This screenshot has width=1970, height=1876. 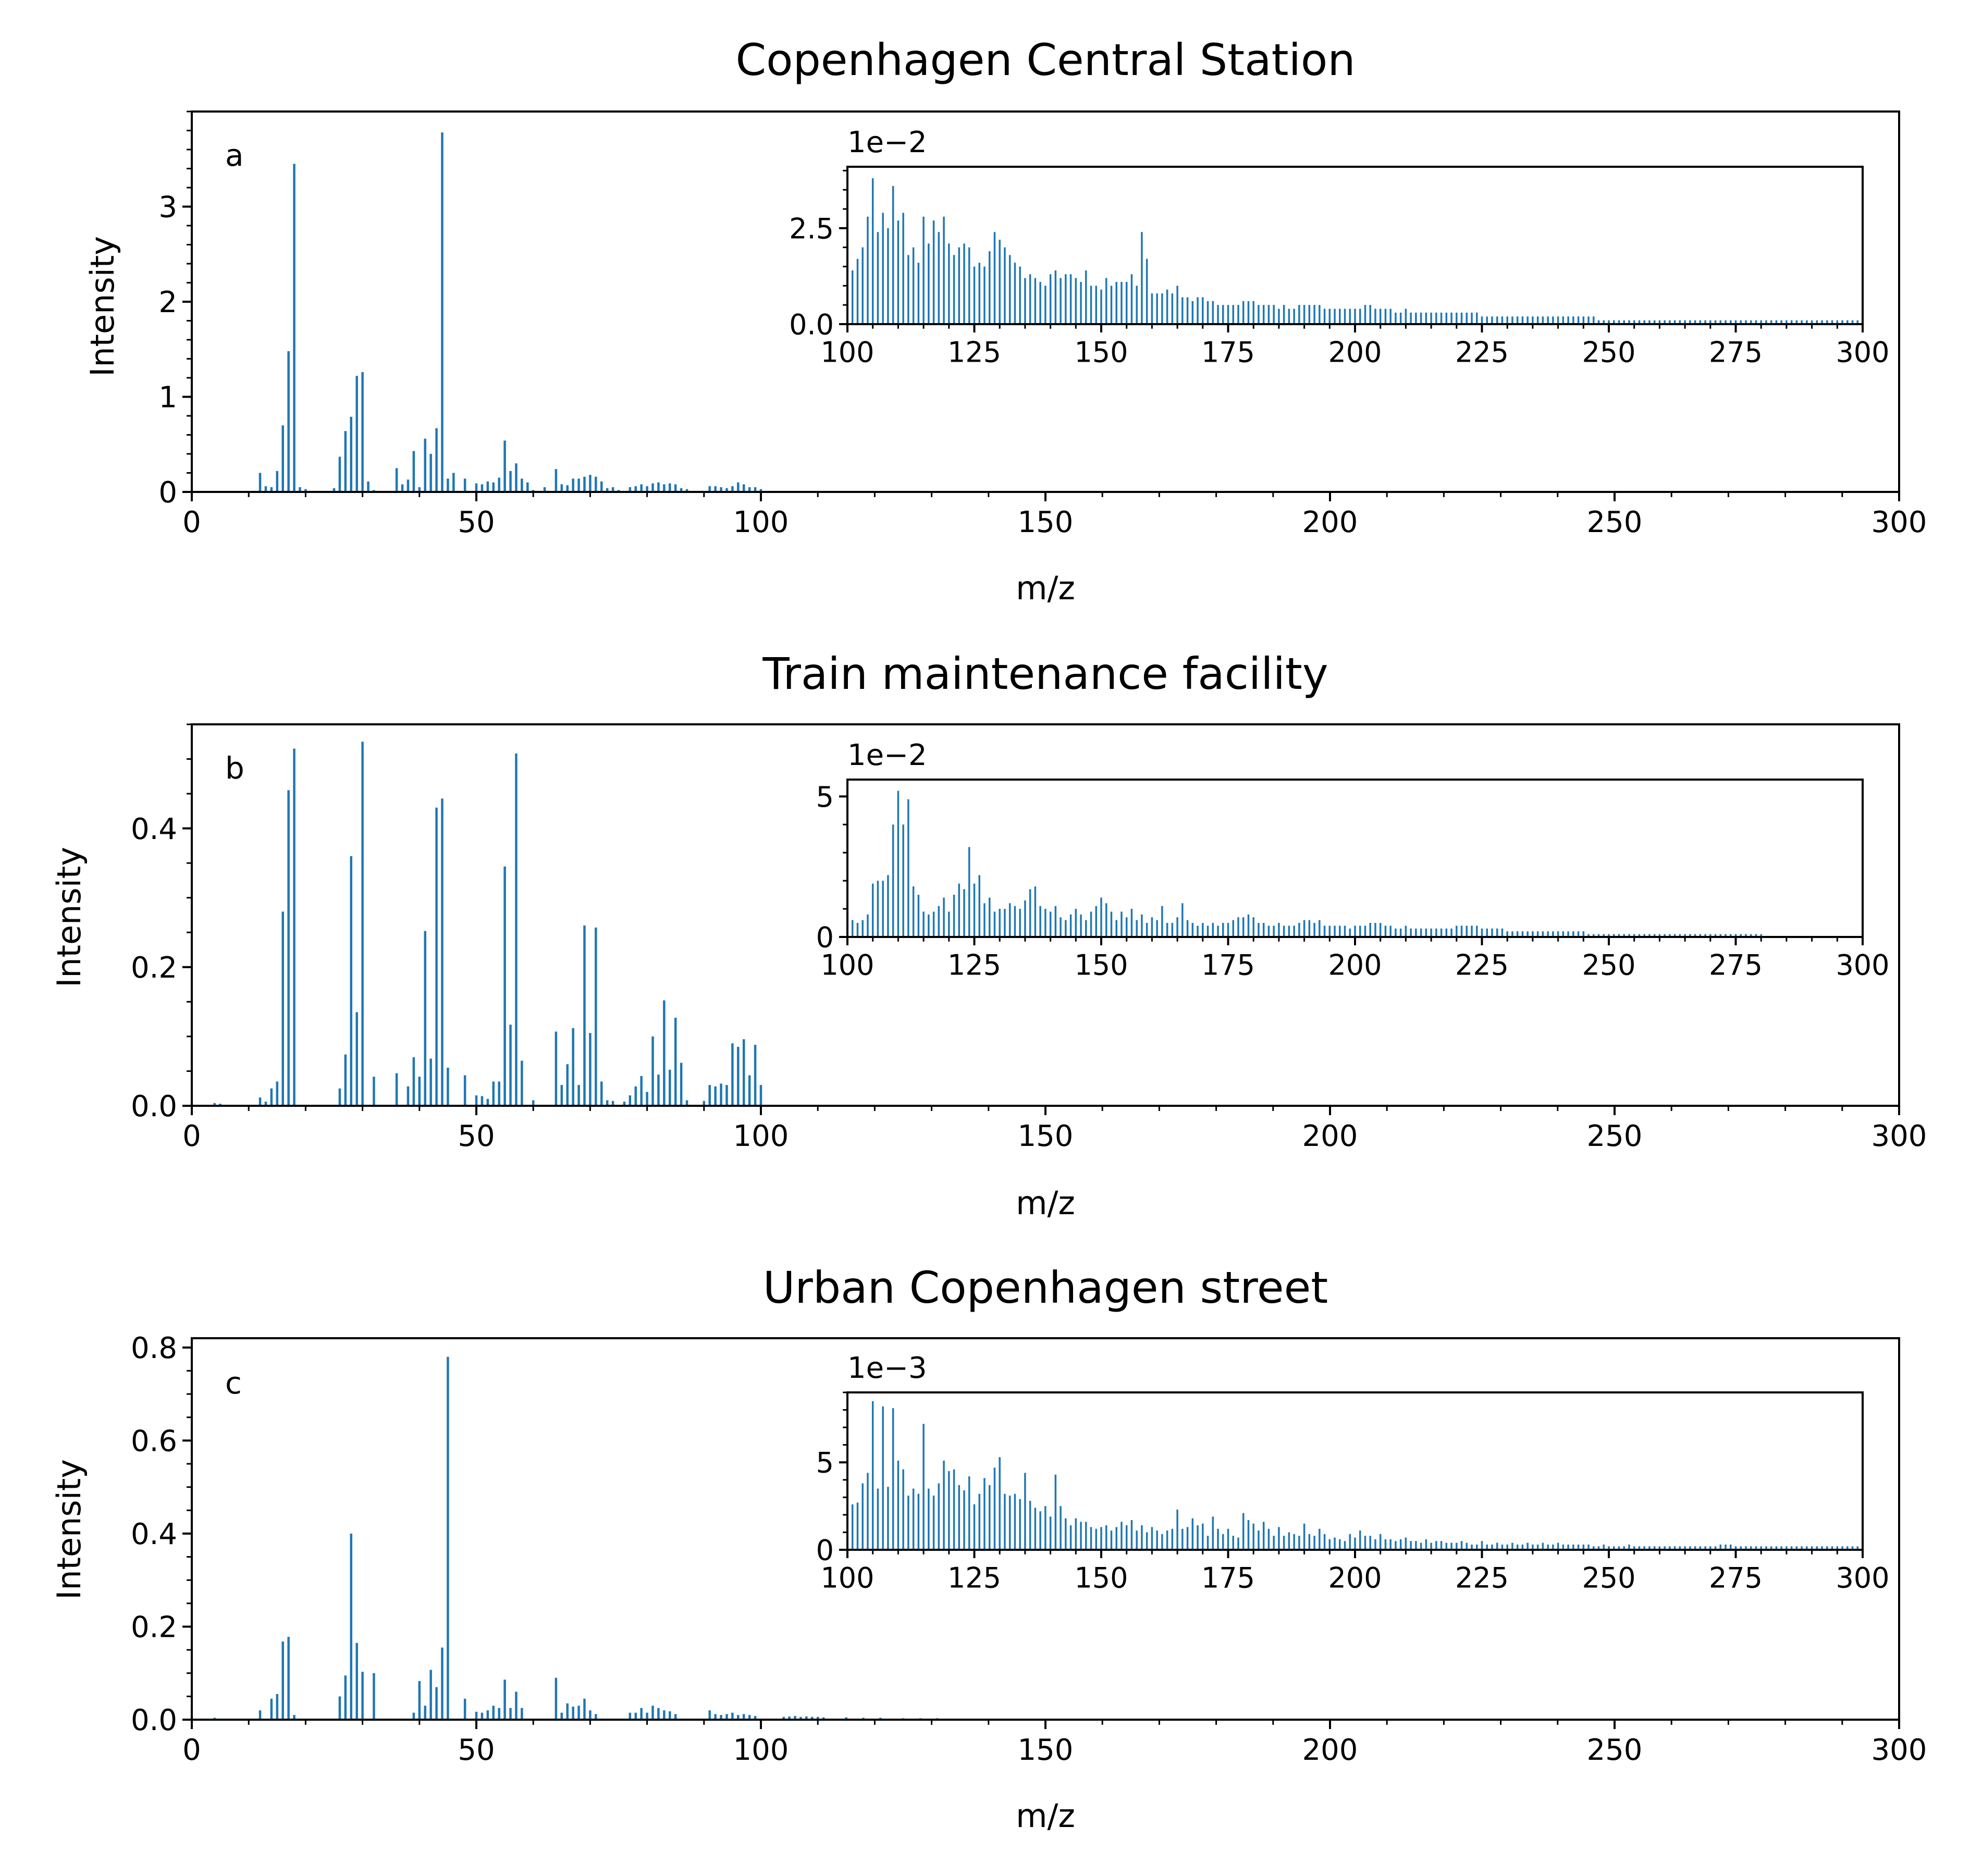 I want to click on panel-c-inset-x-tick-label: 300, so click(x=1862, y=1578).